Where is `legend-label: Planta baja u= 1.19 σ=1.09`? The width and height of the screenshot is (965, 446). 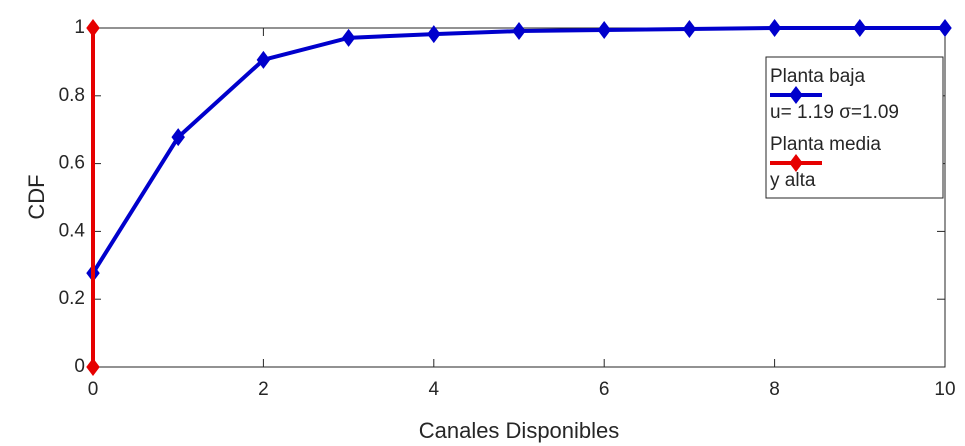
legend-label: Planta baja u= 1.19 σ=1.09 is located at coordinates (834, 94).